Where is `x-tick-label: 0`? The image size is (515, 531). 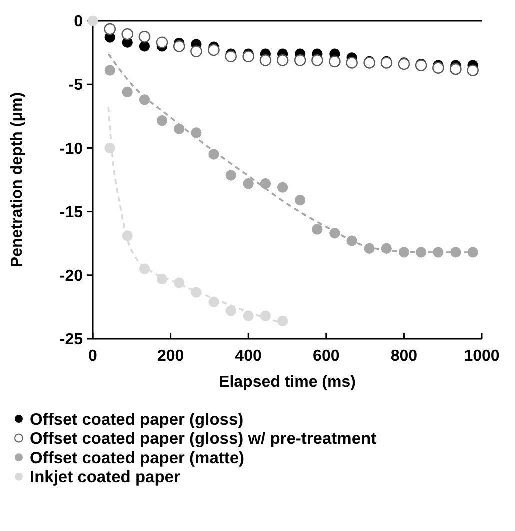 x-tick-label: 0 is located at coordinates (93, 356).